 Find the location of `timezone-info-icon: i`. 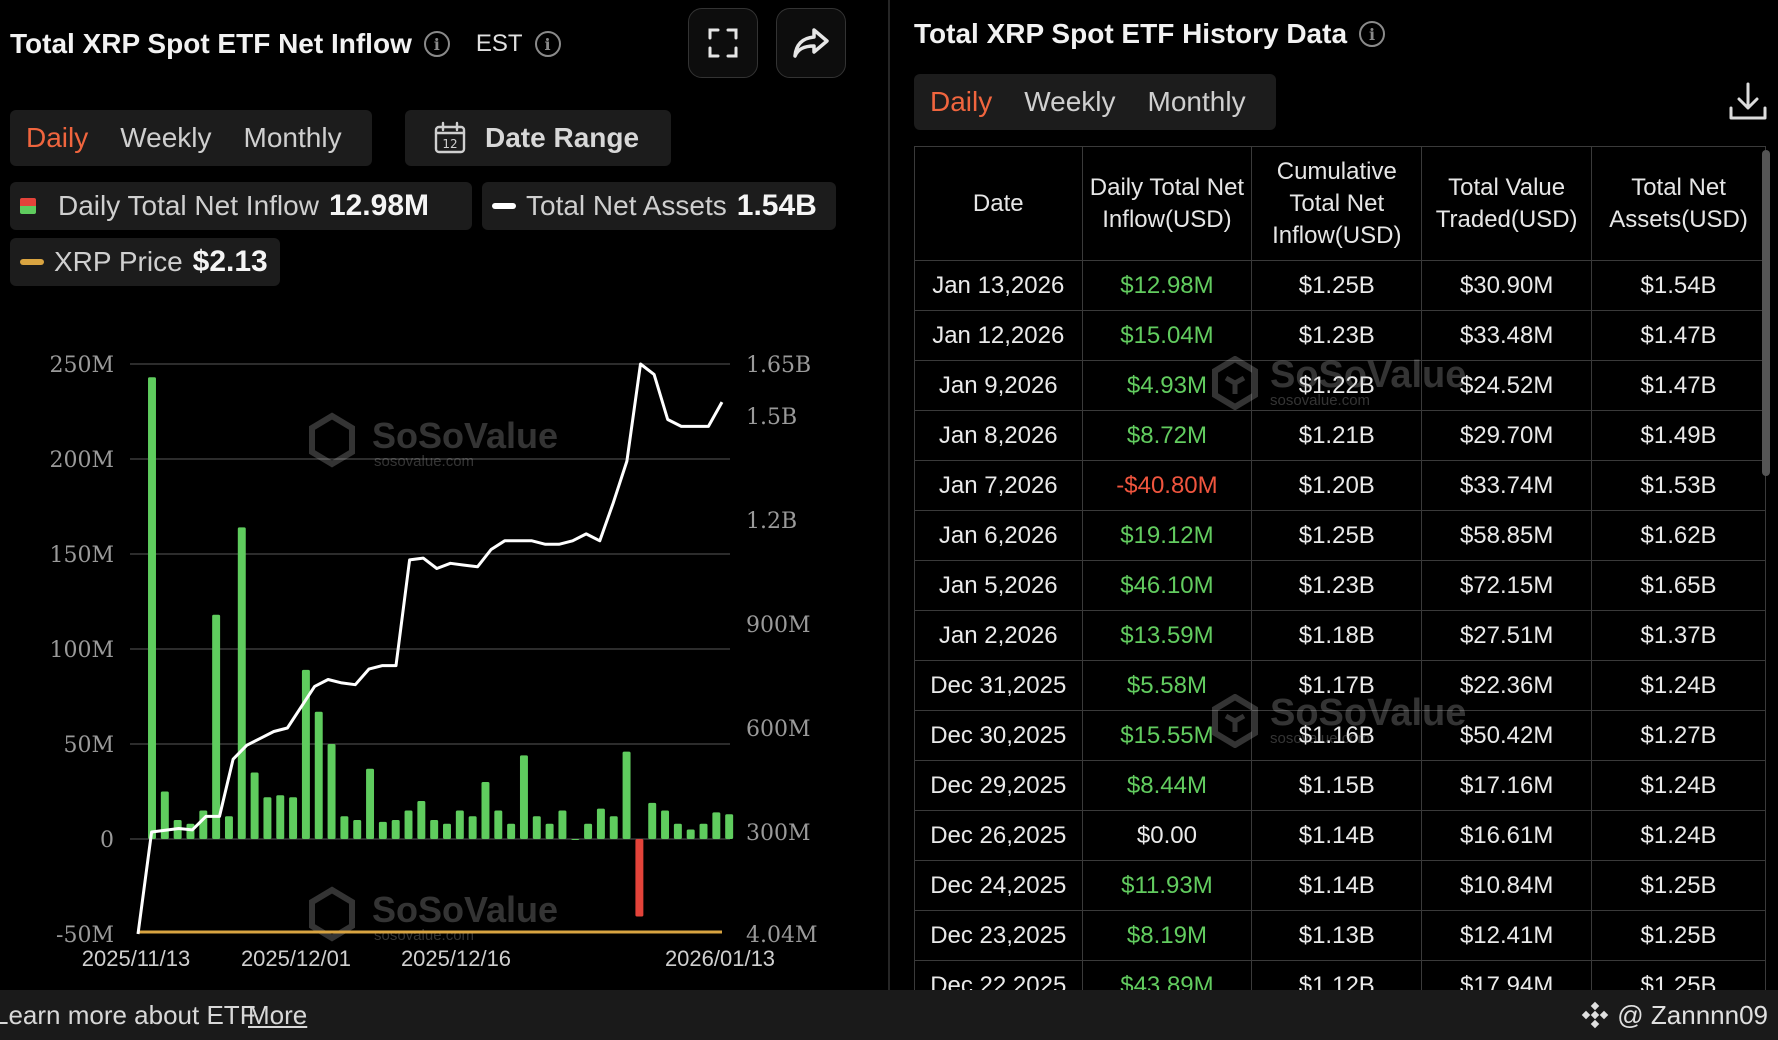

timezone-info-icon: i is located at coordinates (547, 44).